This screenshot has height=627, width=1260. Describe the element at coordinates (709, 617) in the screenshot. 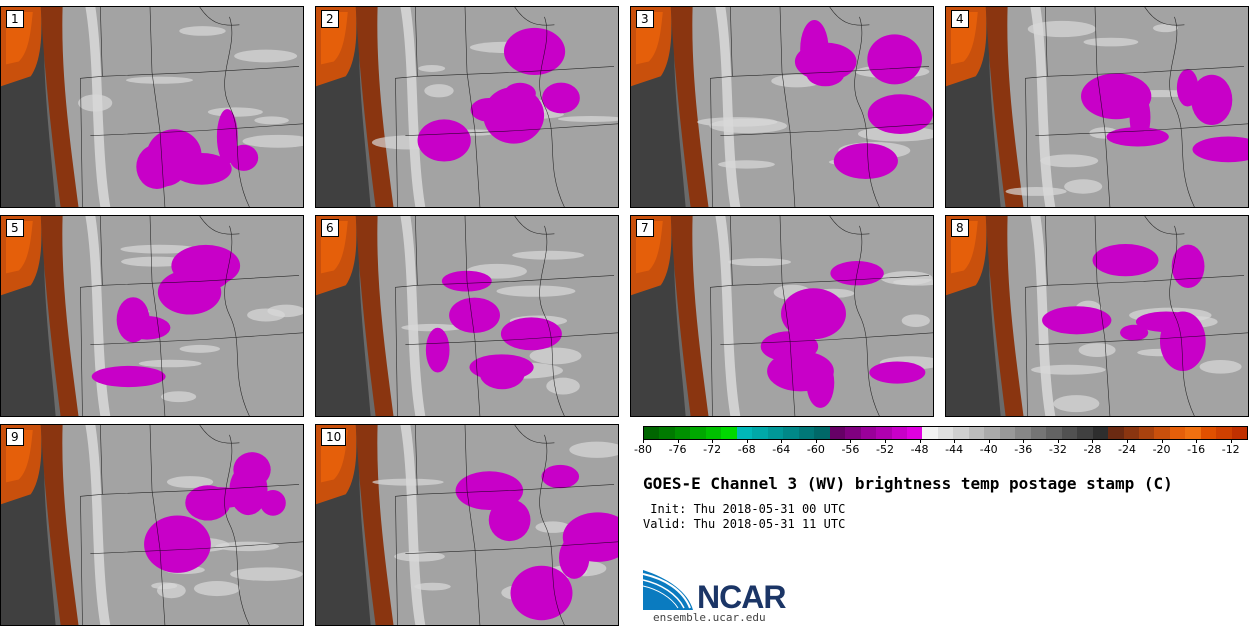

I see `website-link: ensemble.ucar.edu` at that location.